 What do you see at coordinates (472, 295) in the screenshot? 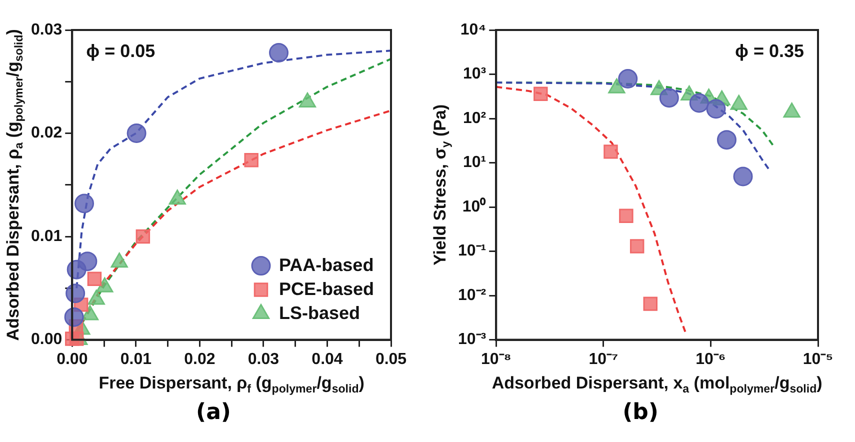
I see `y-tick-label: 10⁻²` at bounding box center [472, 295].